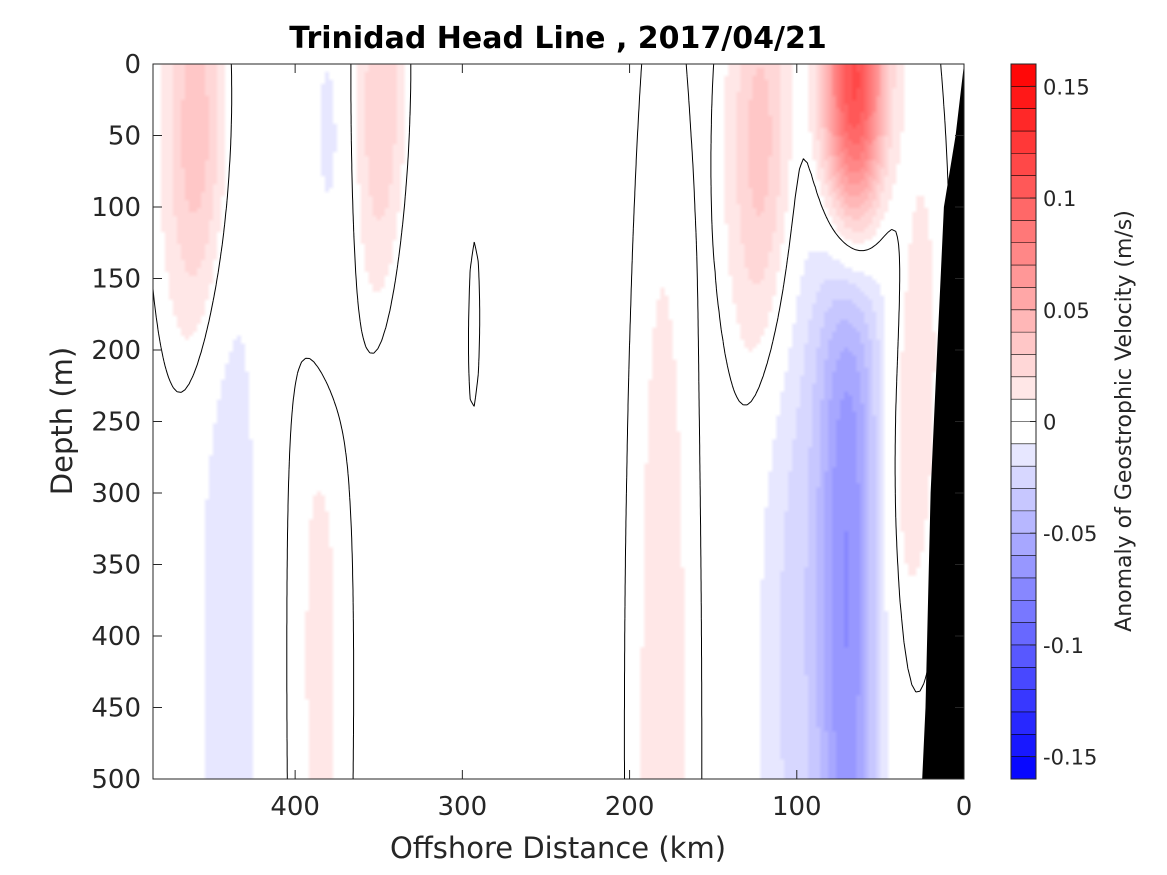 The height and width of the screenshot is (875, 1167). What do you see at coordinates (1063, 646) in the screenshot?
I see `colorbar-tick-label: -0.1` at bounding box center [1063, 646].